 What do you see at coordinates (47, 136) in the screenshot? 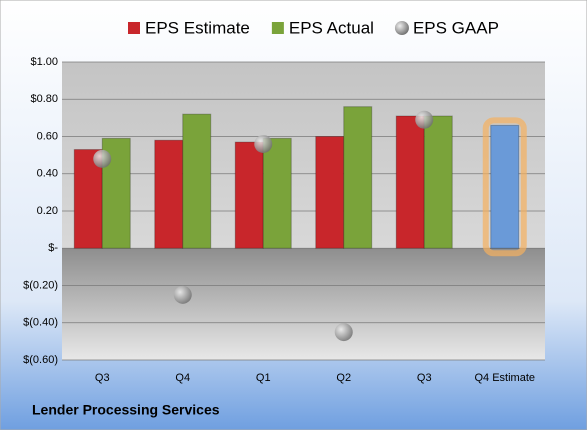
I see `y-tick-label: 0.60` at bounding box center [47, 136].